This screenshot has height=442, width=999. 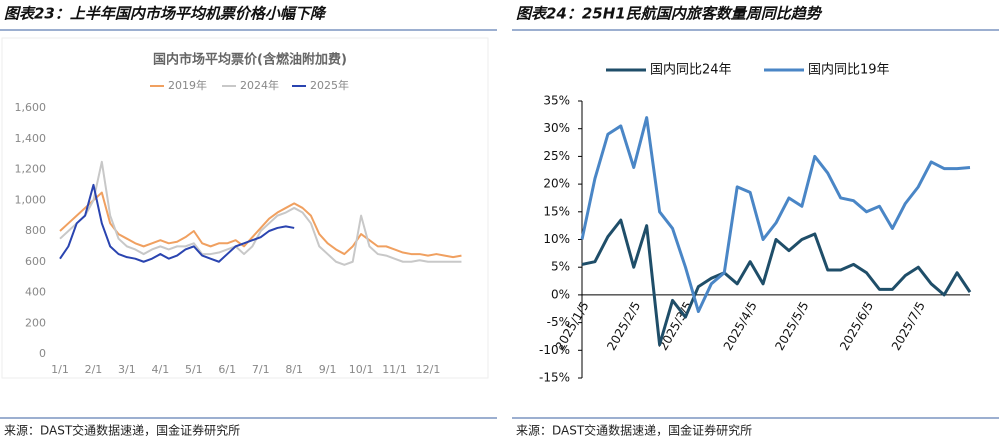 I want to click on heading: 图表24：25H1民航国内旅客数量周同比趋势, so click(x=669, y=14).